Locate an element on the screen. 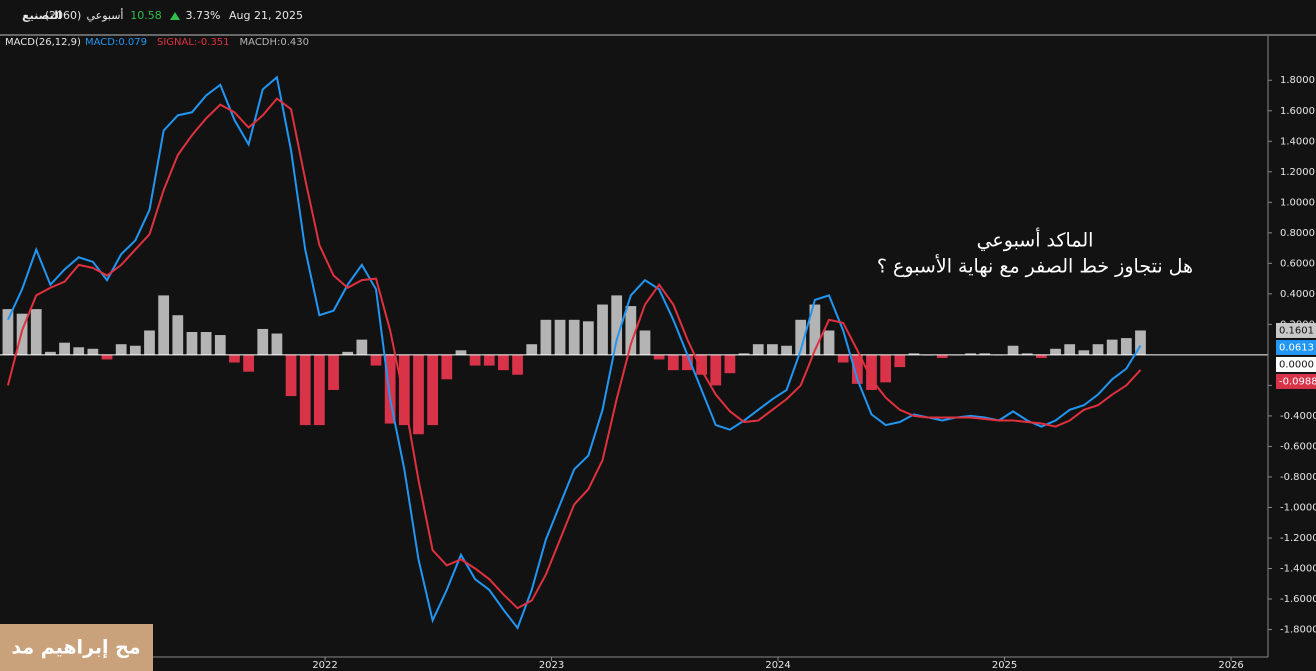 The width and height of the screenshot is (1316, 671). watermark-box is located at coordinates (76, 647).